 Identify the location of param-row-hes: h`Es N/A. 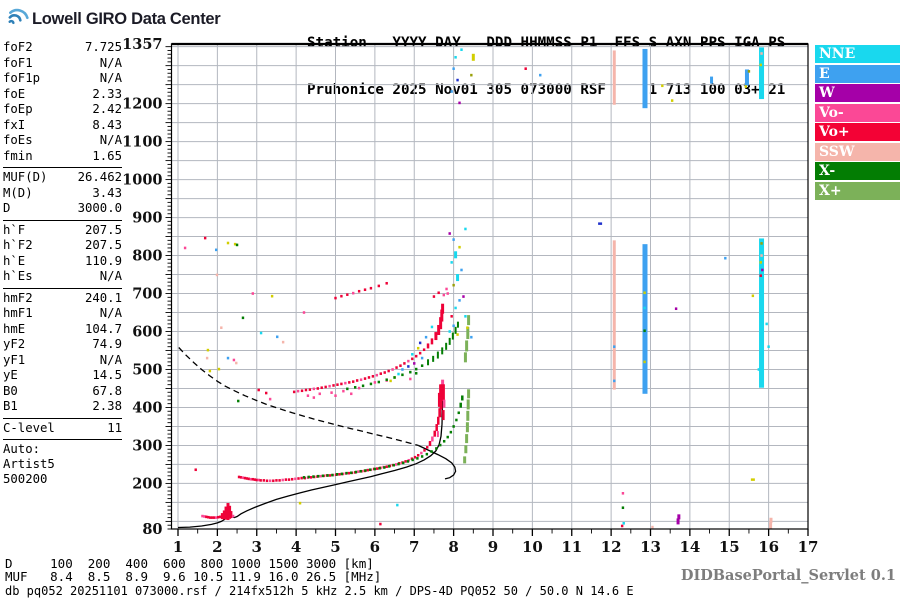
(62, 277).